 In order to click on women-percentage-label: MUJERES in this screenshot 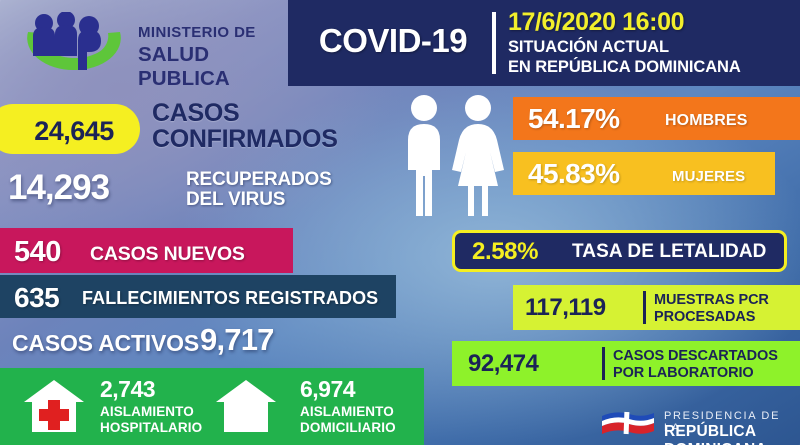, I will do `click(709, 176)`.